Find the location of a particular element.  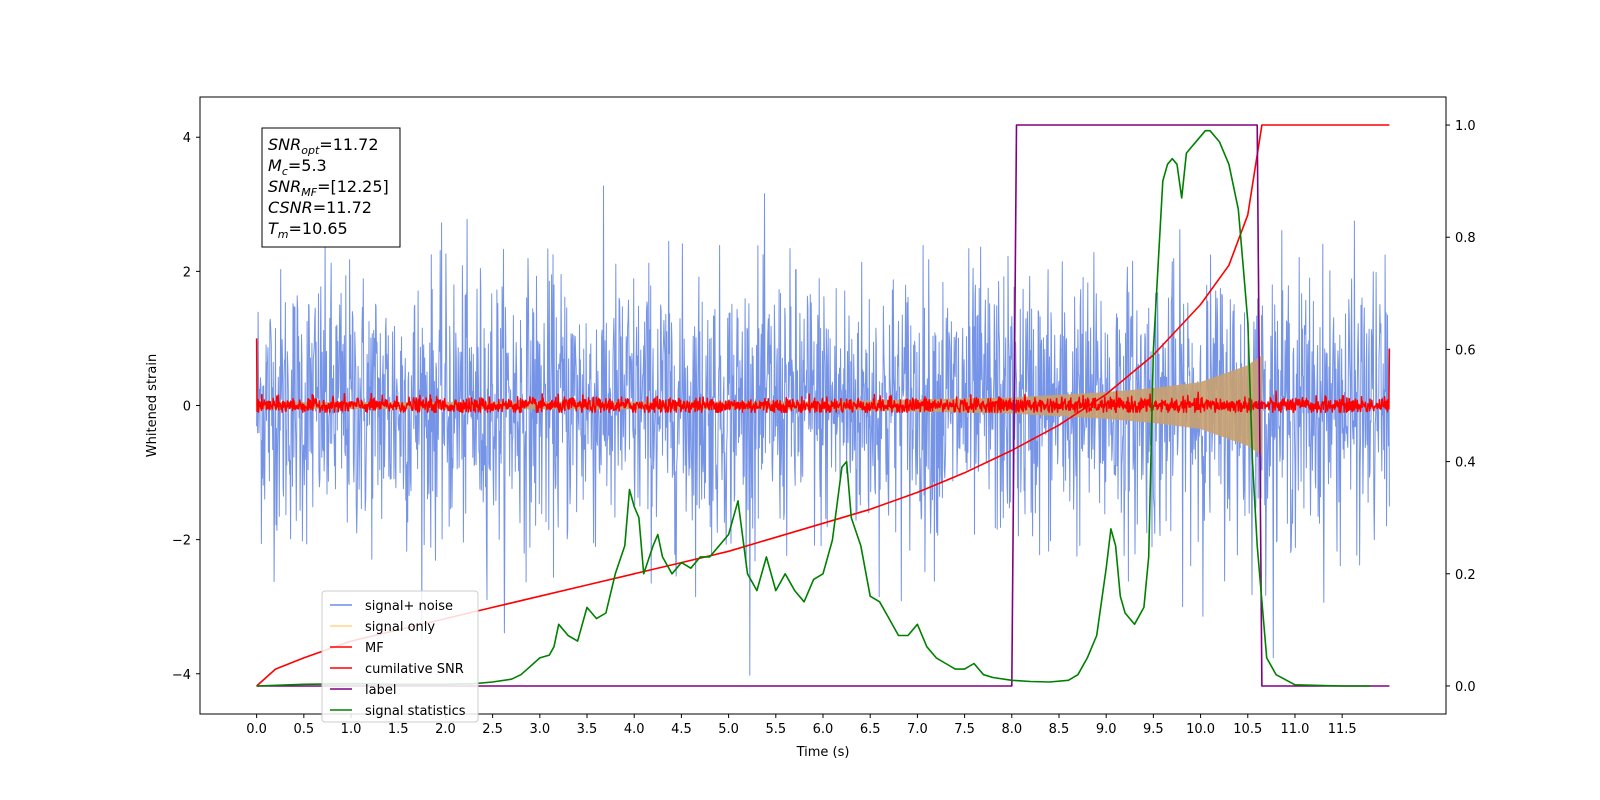

legend-label: signal statistics is located at coordinates (415, 711).